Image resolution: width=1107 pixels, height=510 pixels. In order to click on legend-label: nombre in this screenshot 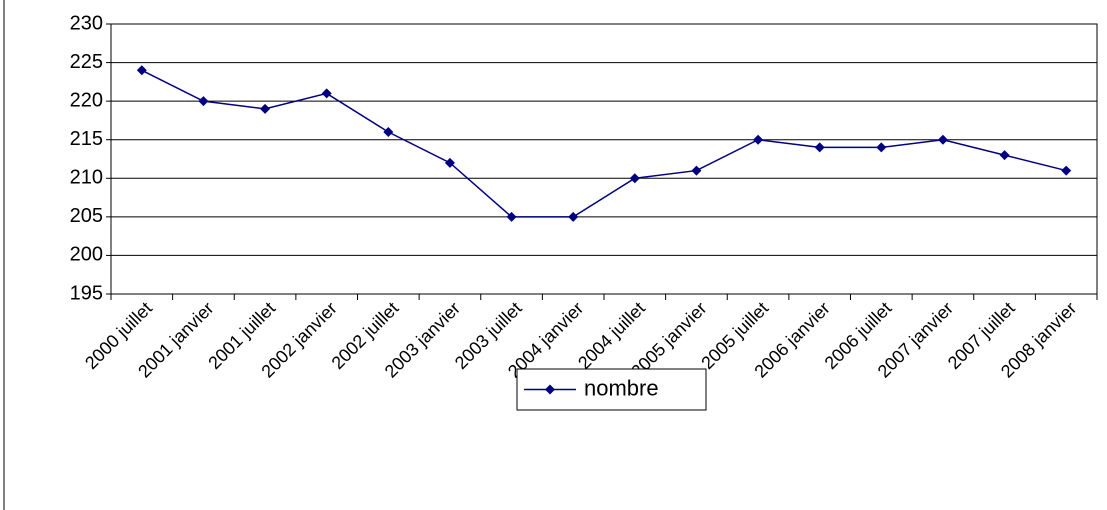, I will do `click(621, 387)`.